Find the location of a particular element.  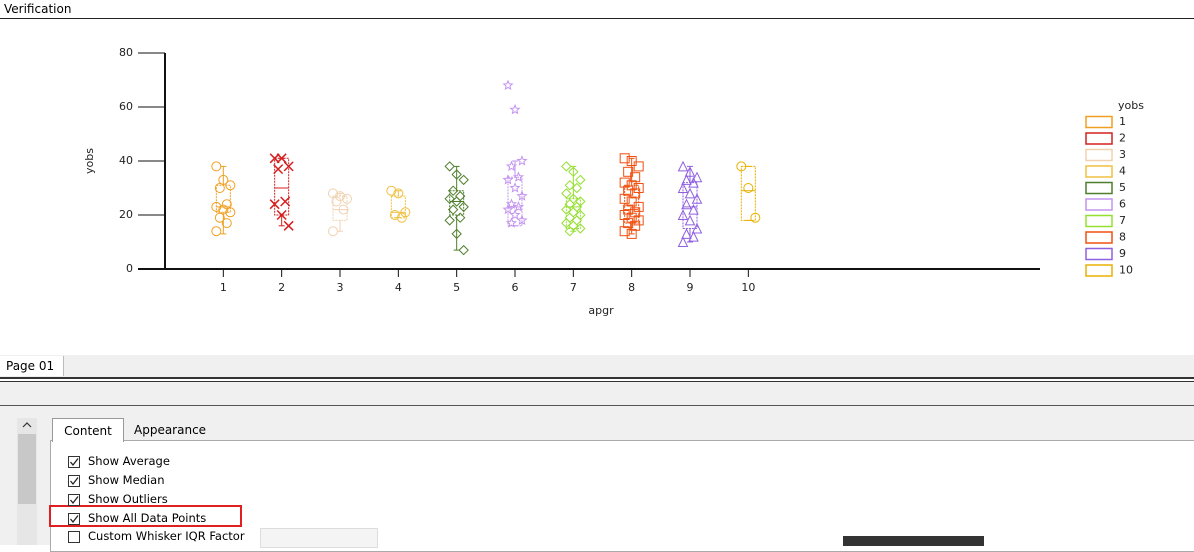

legend-label: 8 is located at coordinates (1122, 237).